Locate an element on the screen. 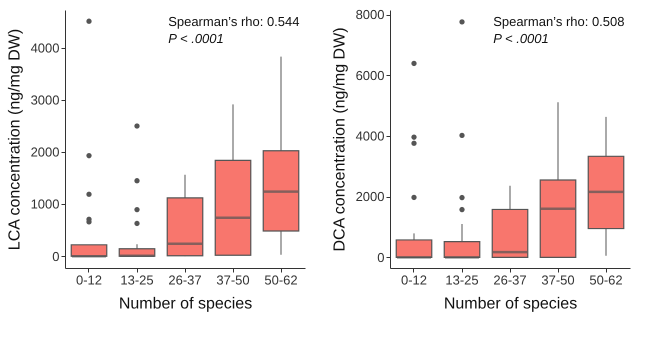  y-axis-title: DCA concentration (ng/mg DW) is located at coordinates (340, 139).